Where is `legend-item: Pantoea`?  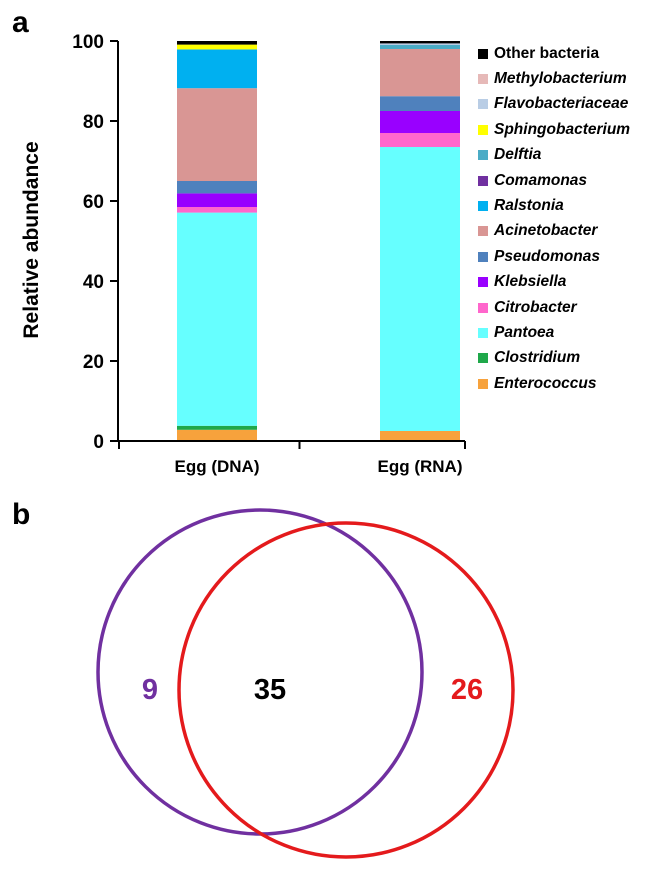
legend-item: Pantoea is located at coordinates (566, 332).